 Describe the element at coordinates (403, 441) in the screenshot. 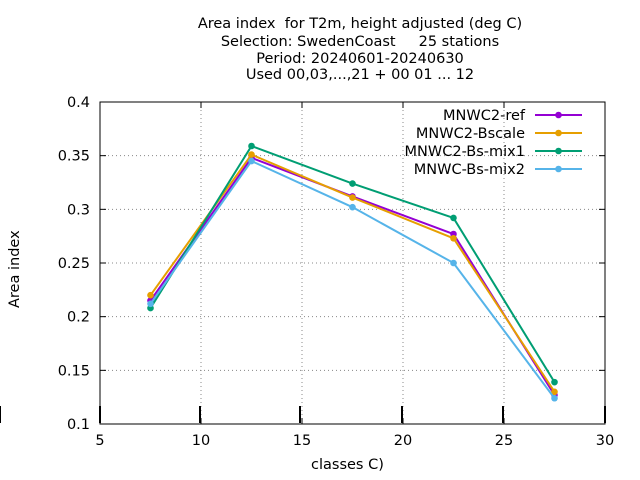

I see `x-tick-label: 20` at that location.